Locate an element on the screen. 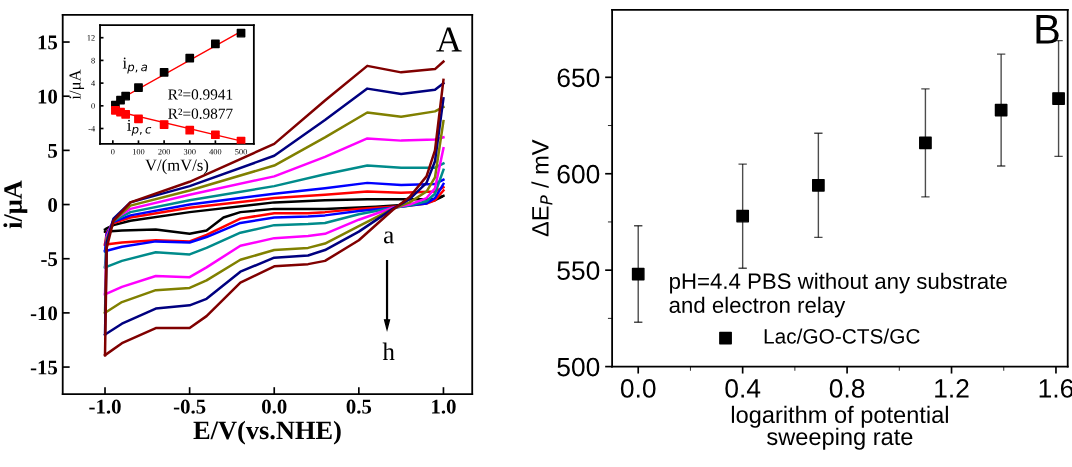 The height and width of the screenshot is (467, 1072). y-tick-label: 15 is located at coordinates (48, 42).